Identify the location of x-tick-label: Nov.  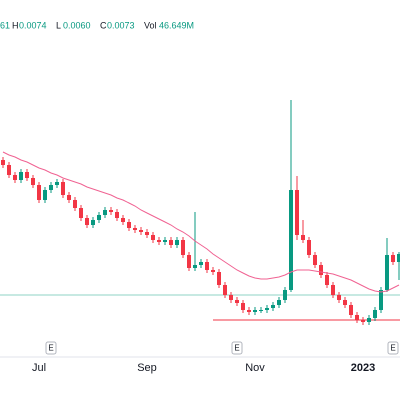
(255, 368).